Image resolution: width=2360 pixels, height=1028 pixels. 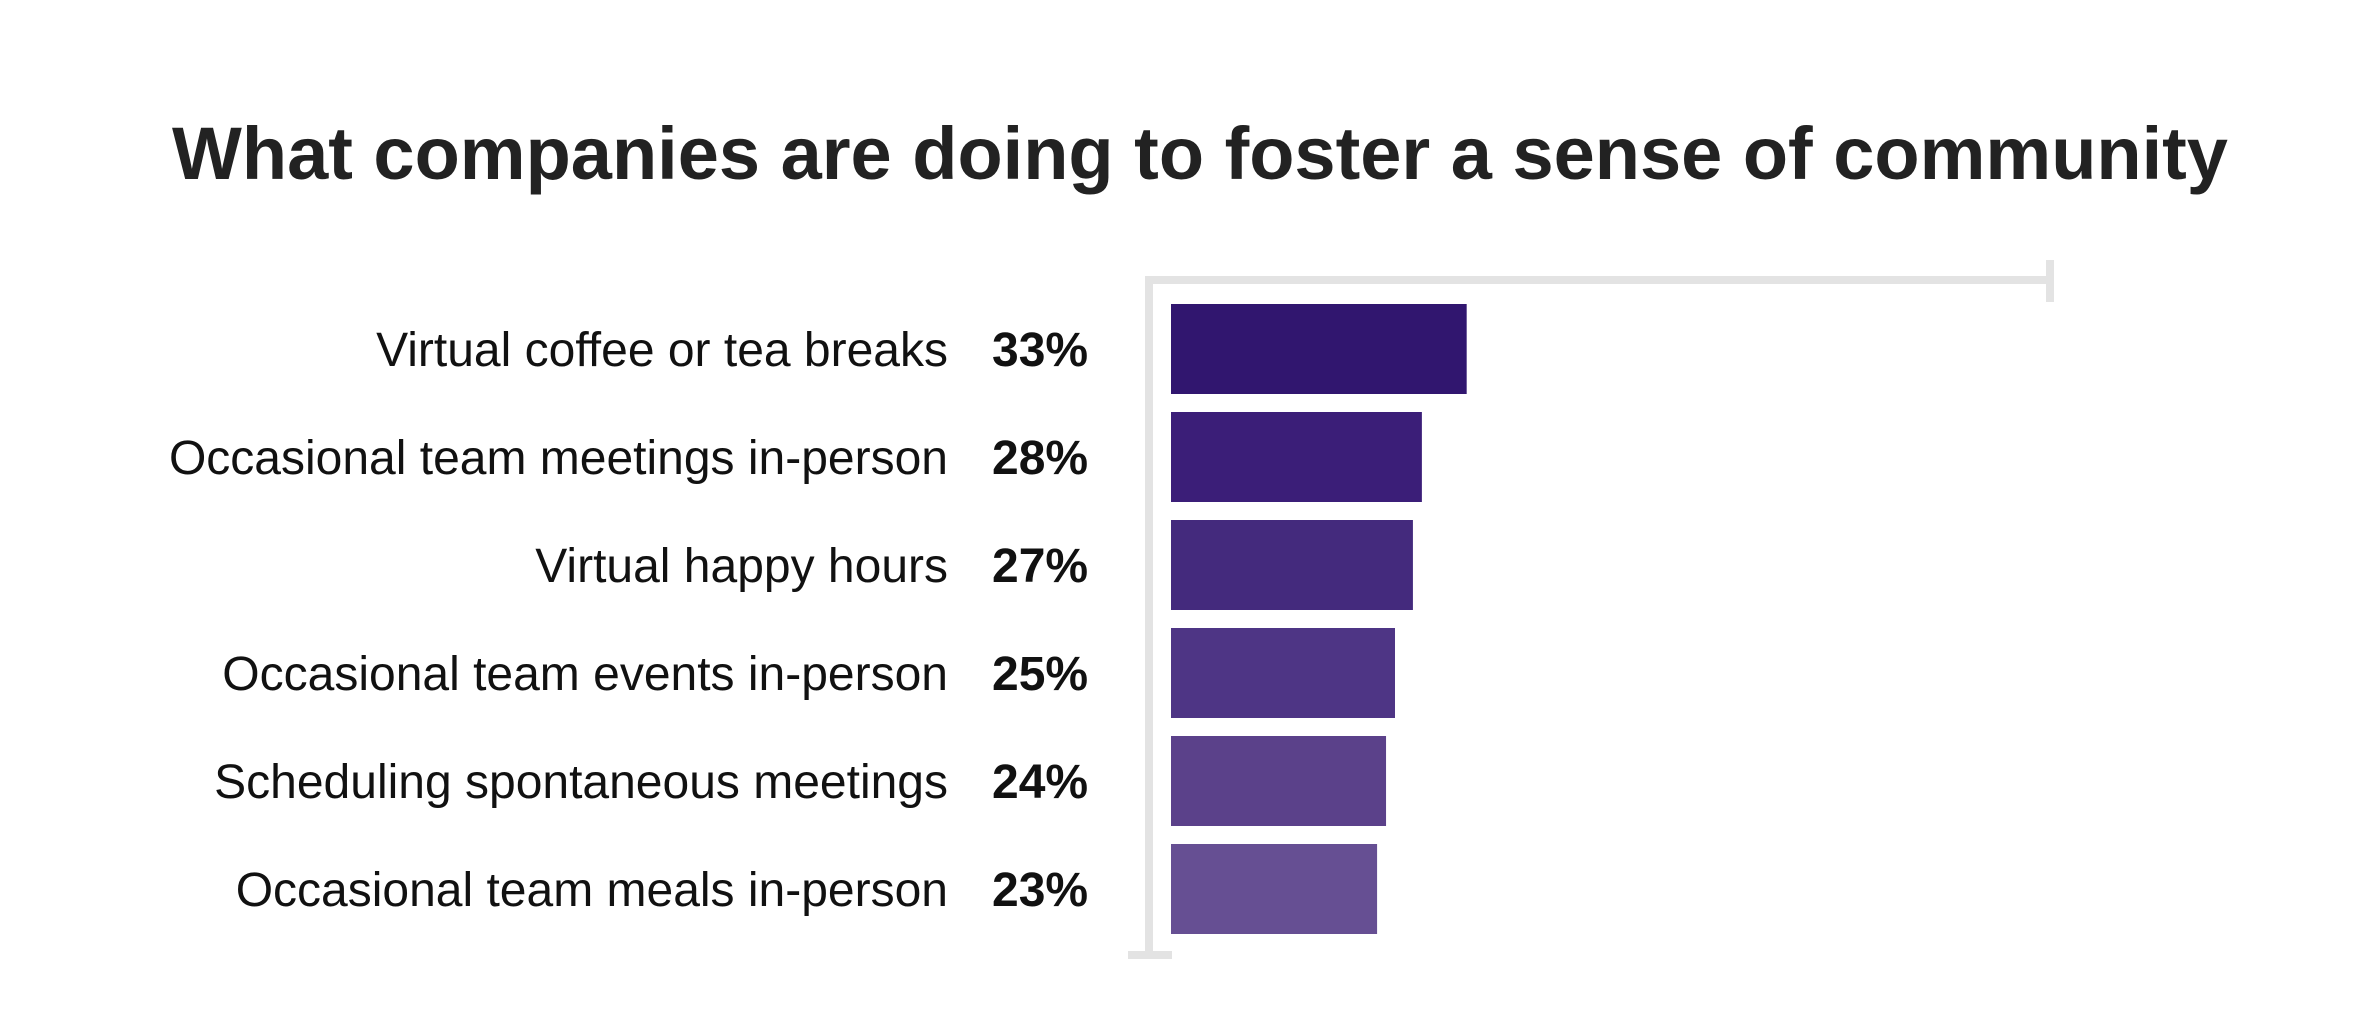 What do you see at coordinates (1040, 458) in the screenshot?
I see `value-label: 28%` at bounding box center [1040, 458].